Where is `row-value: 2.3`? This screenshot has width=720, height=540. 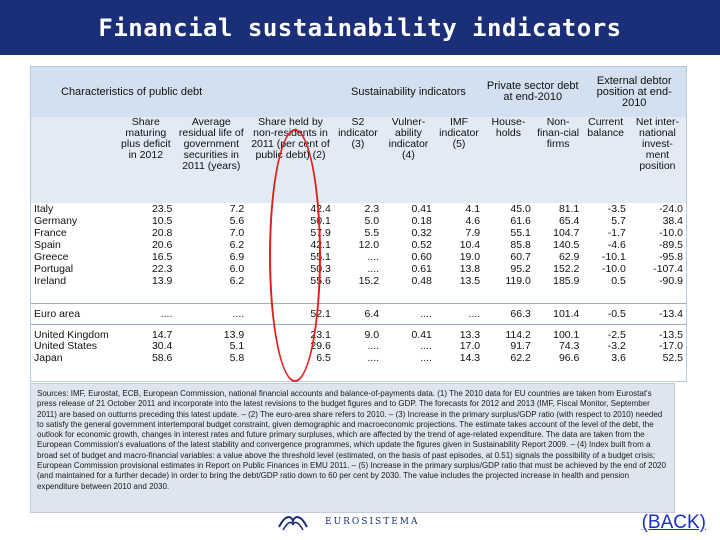
row-value: 2.3 is located at coordinates (372, 208).